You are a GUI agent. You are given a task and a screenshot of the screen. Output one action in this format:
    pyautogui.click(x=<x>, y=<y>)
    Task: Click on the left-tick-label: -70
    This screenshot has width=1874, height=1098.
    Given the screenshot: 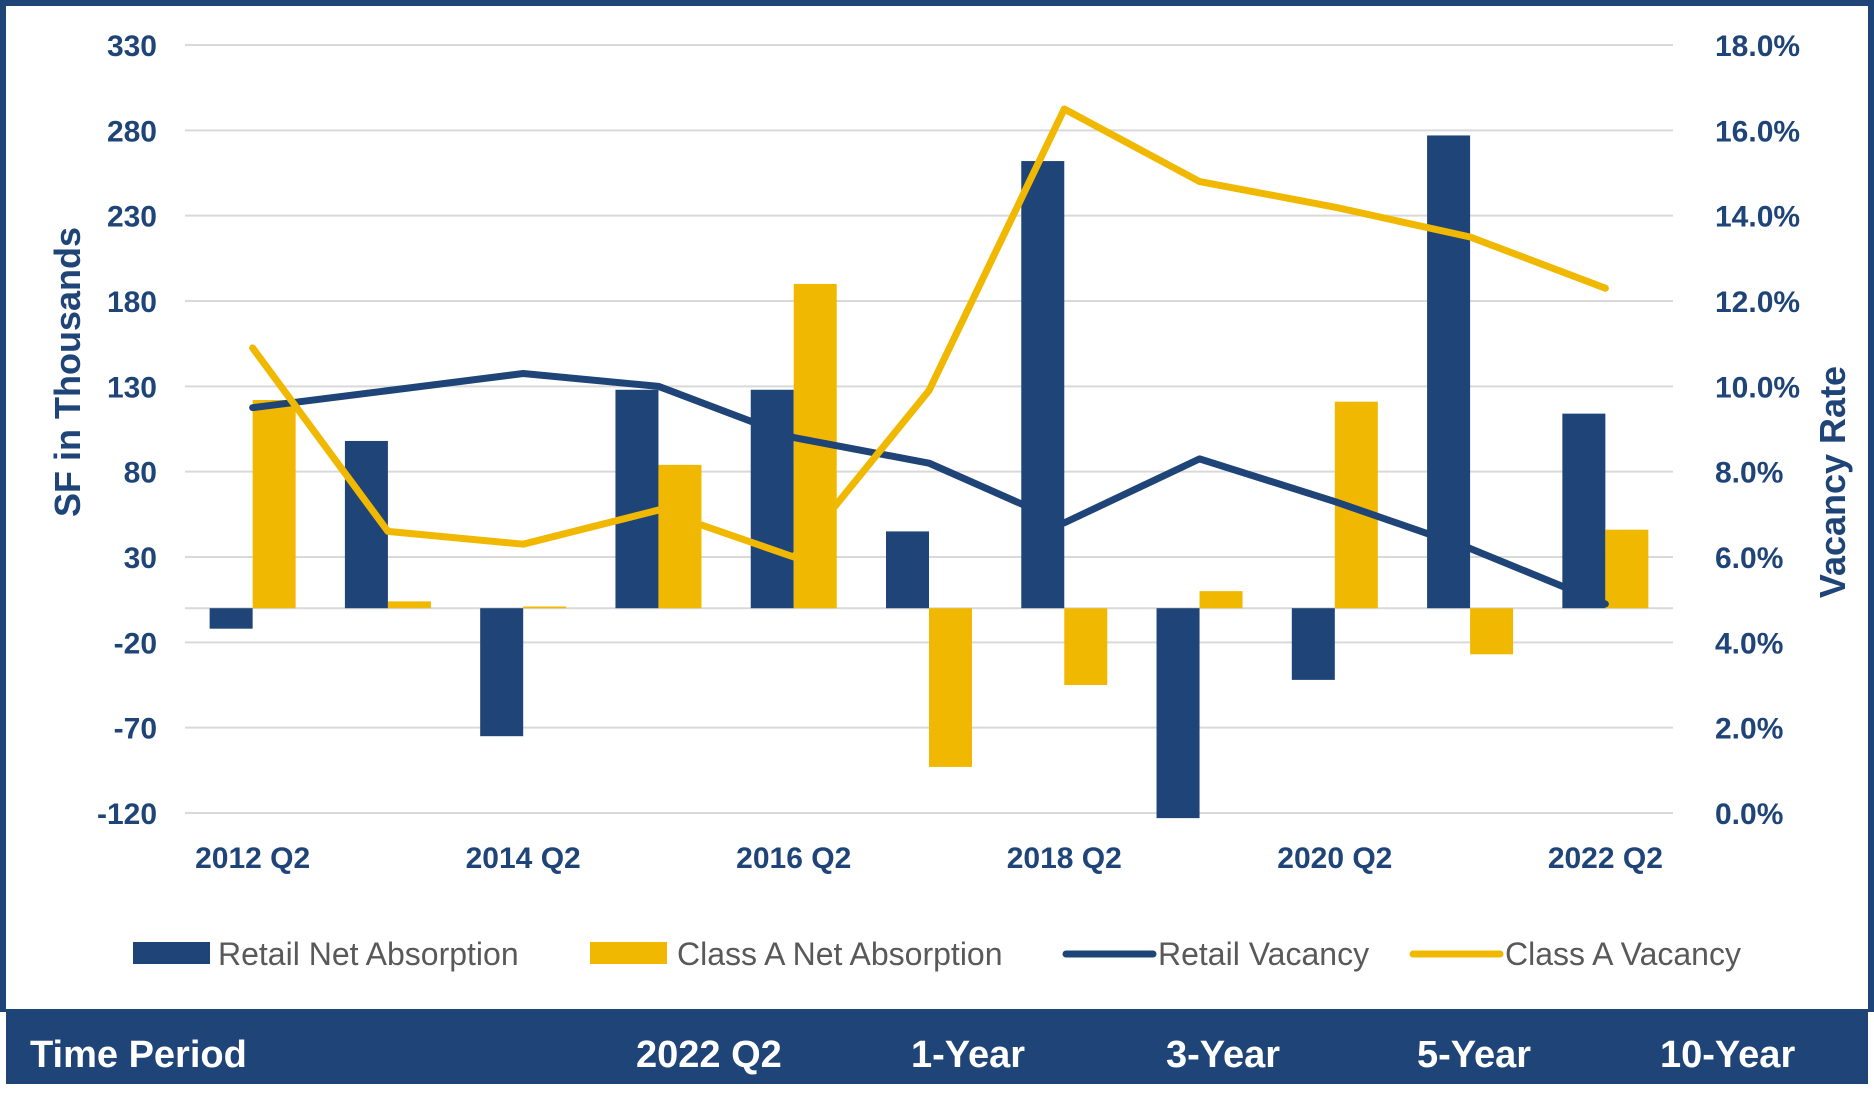 What is the action you would take?
    pyautogui.click(x=135, y=729)
    